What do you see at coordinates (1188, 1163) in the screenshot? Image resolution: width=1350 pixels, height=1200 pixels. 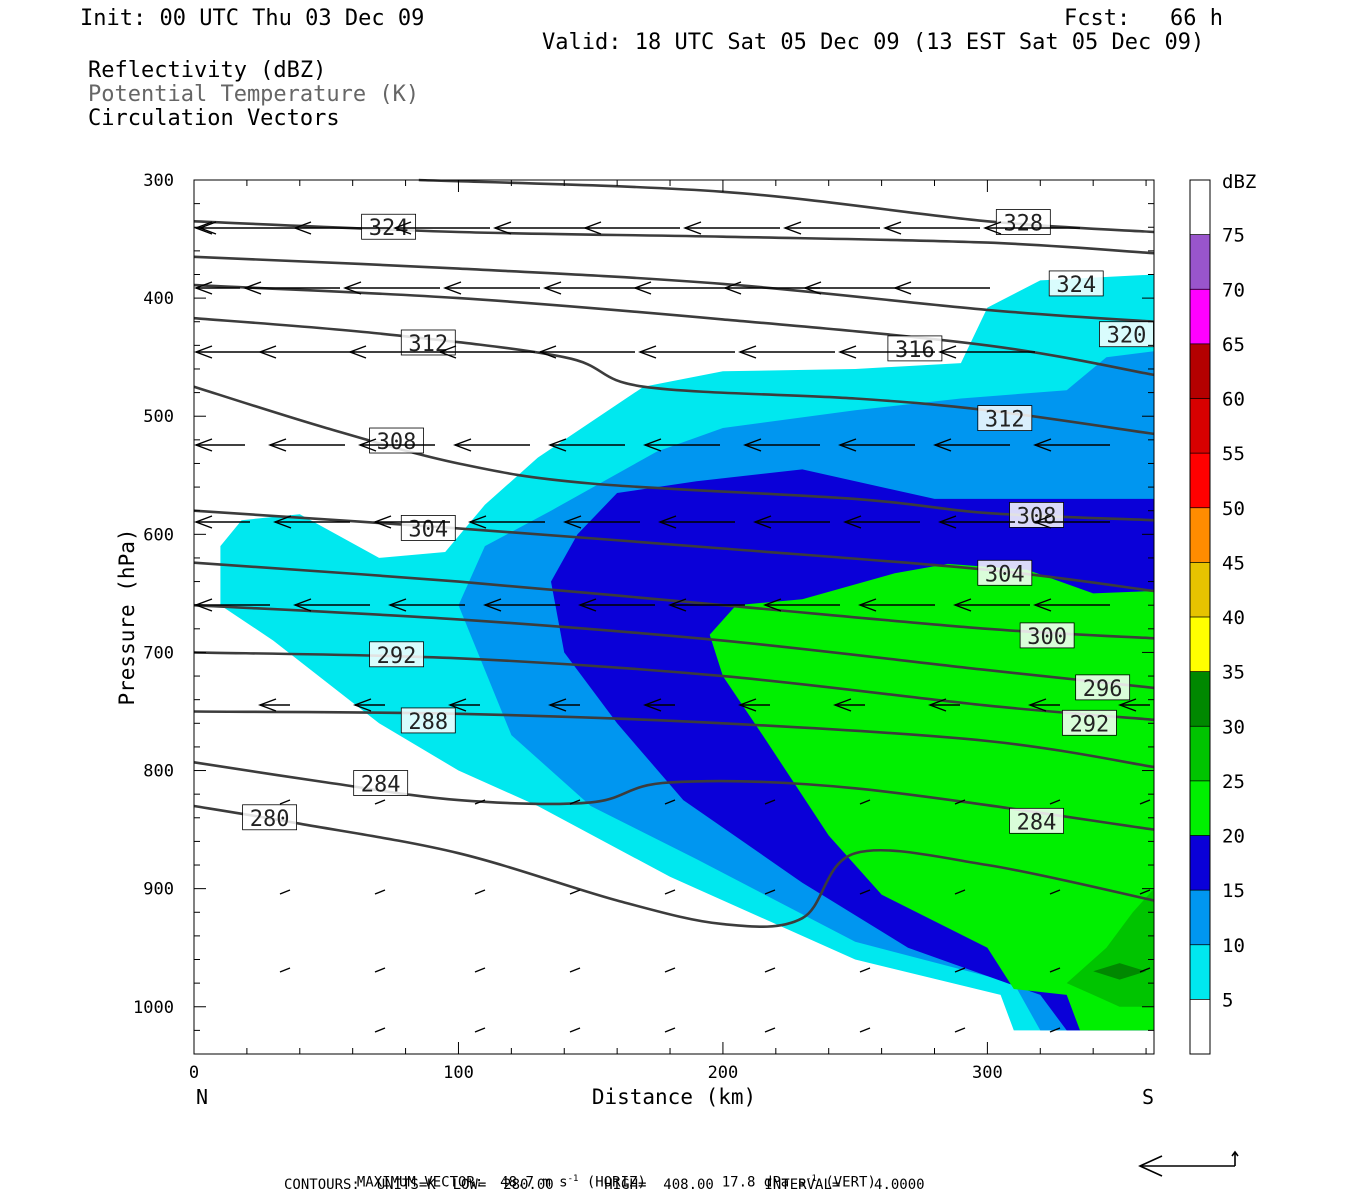 I see `reference-vector-icon` at bounding box center [1188, 1163].